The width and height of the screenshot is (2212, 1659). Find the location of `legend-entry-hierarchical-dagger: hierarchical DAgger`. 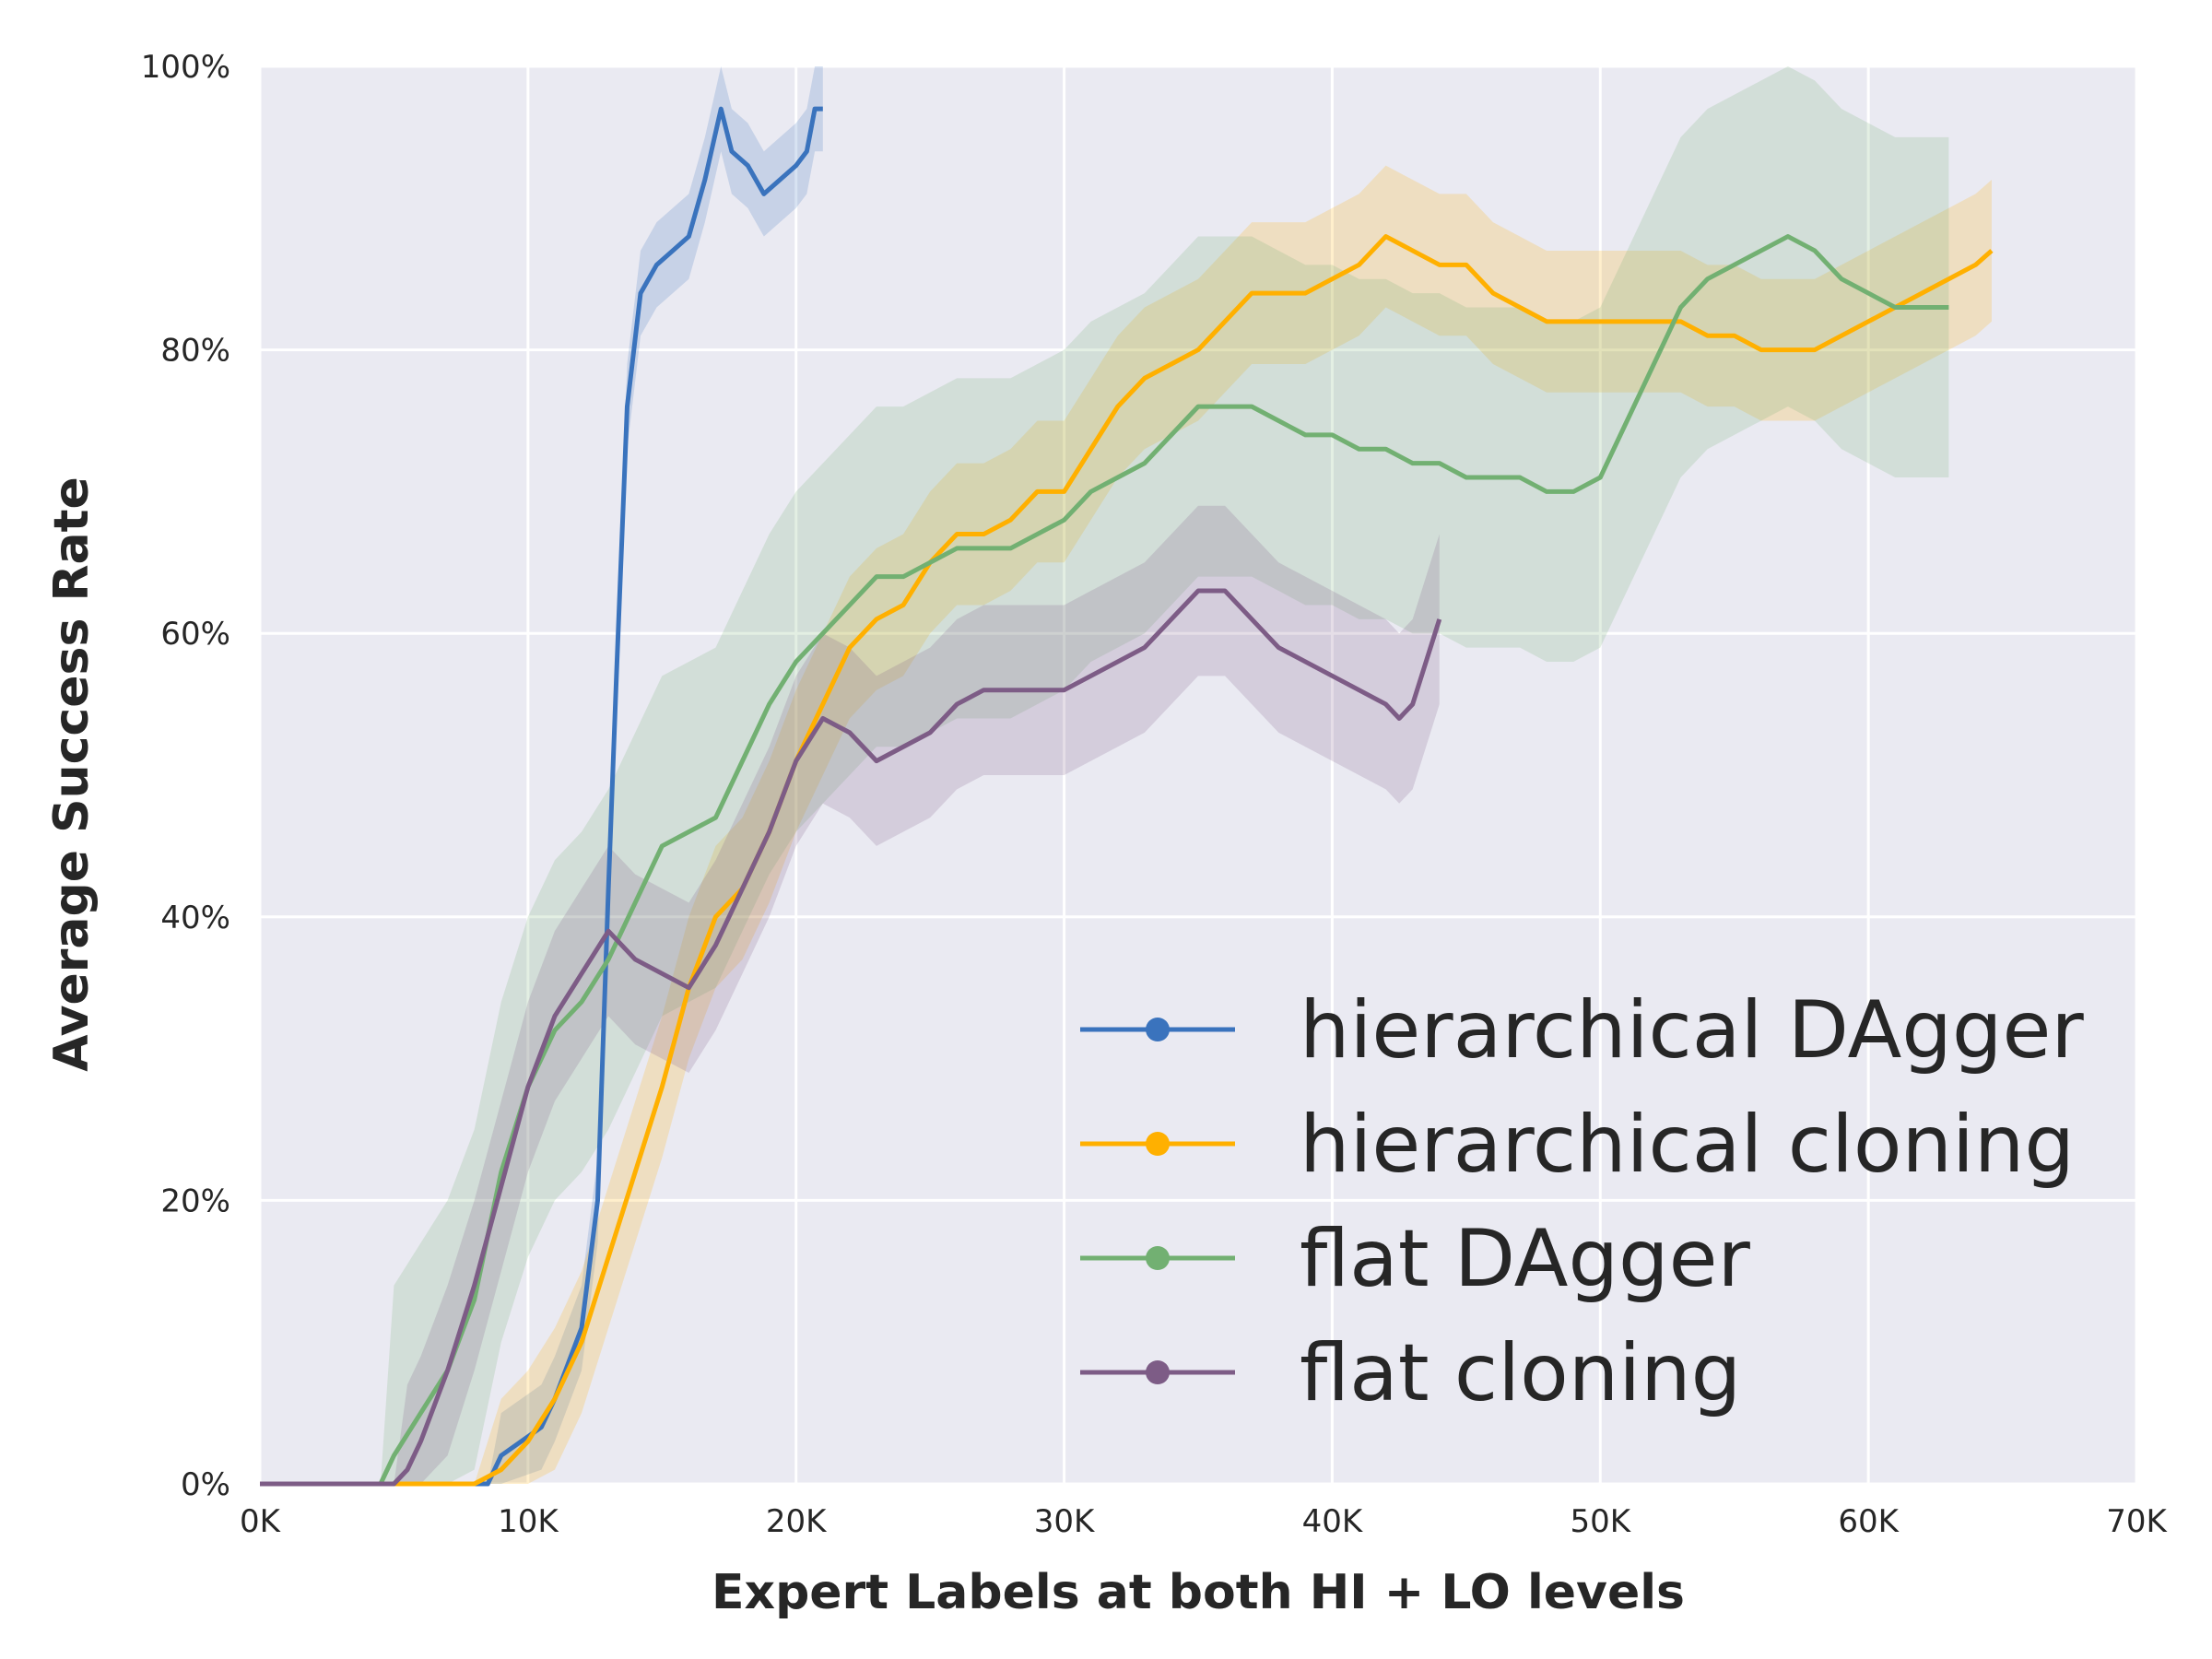

legend-entry-hierarchical-dagger: hierarchical DAgger is located at coordinates (1582, 1030).